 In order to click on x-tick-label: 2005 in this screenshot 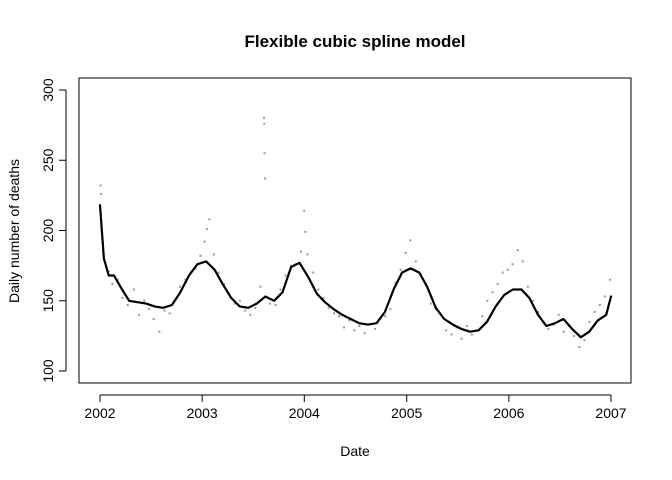, I will do `click(406, 413)`.